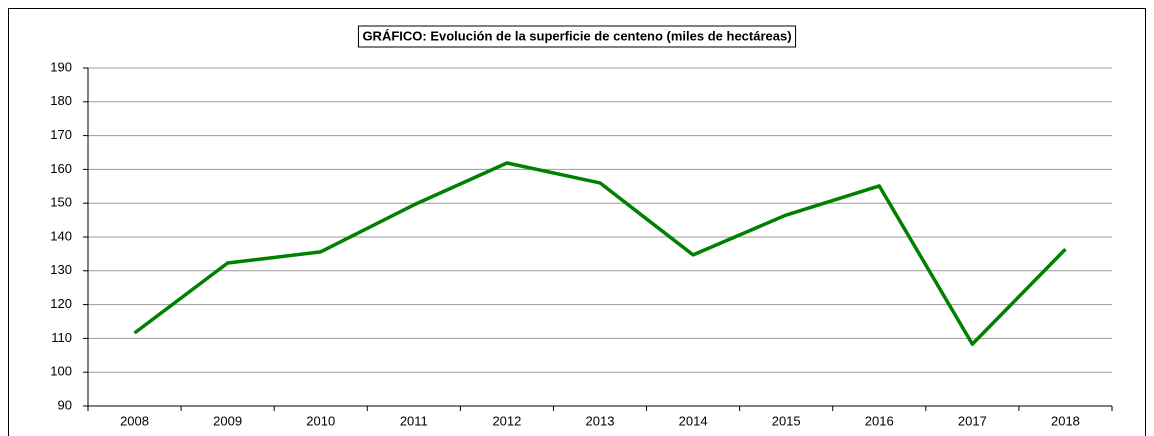 This screenshot has width=1154, height=436. I want to click on x-tick-label: 2009, so click(227, 420).